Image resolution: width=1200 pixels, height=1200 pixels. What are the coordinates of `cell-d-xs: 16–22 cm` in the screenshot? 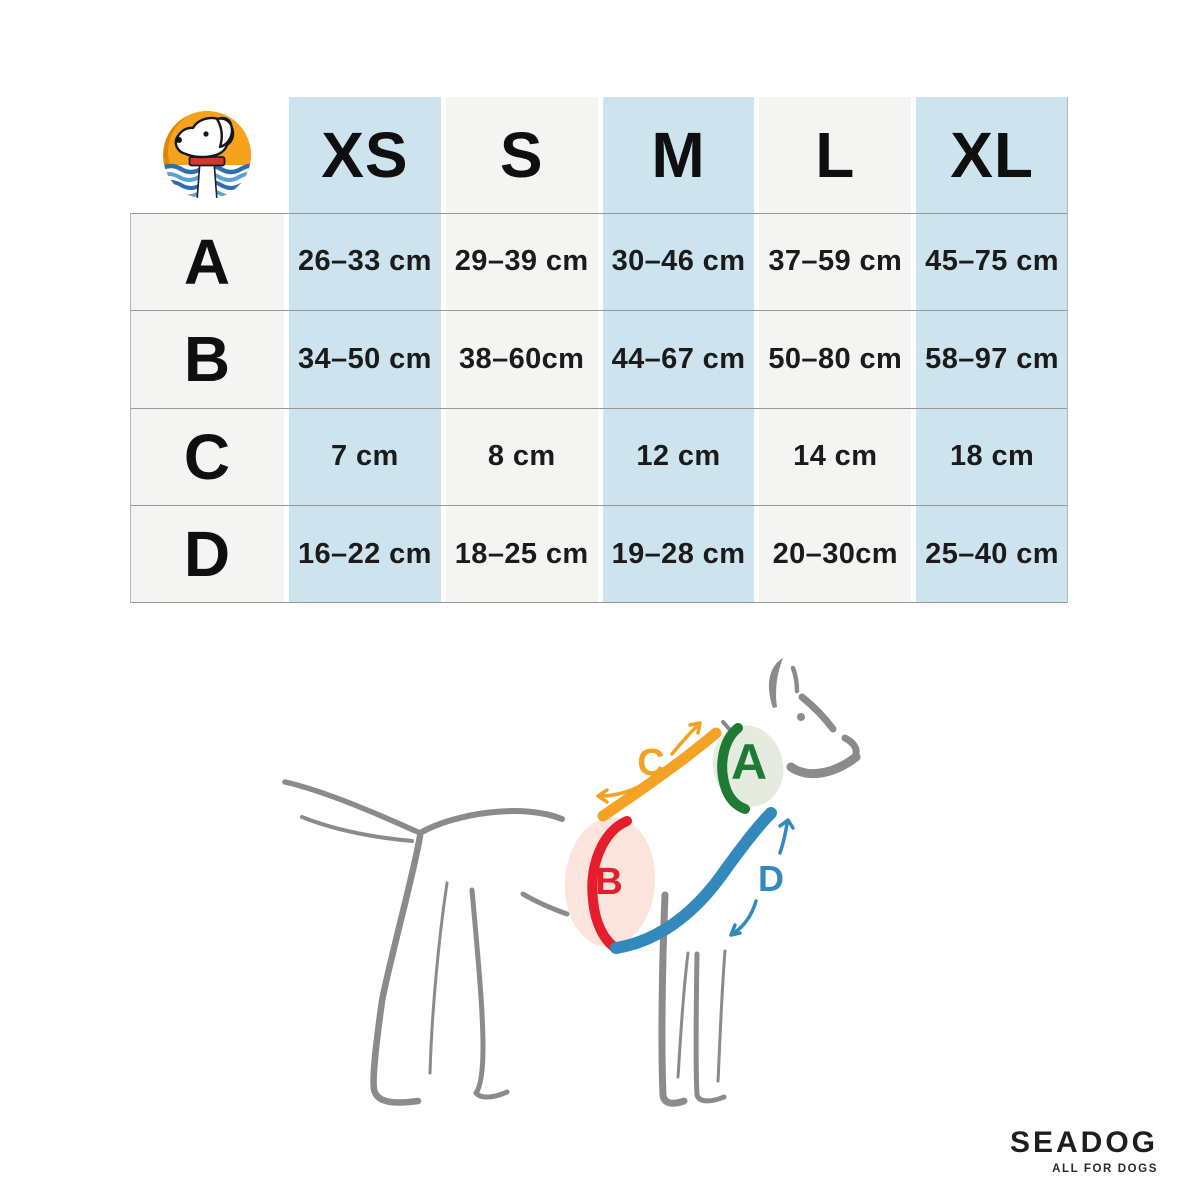 It's located at (365, 554).